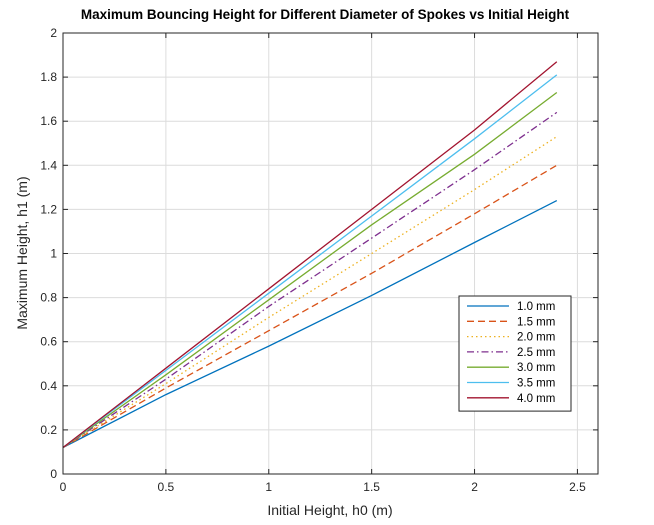 This screenshot has width=654, height=525. What do you see at coordinates (536, 338) in the screenshot?
I see `legend-entry-label: 2.0 mm` at bounding box center [536, 338].